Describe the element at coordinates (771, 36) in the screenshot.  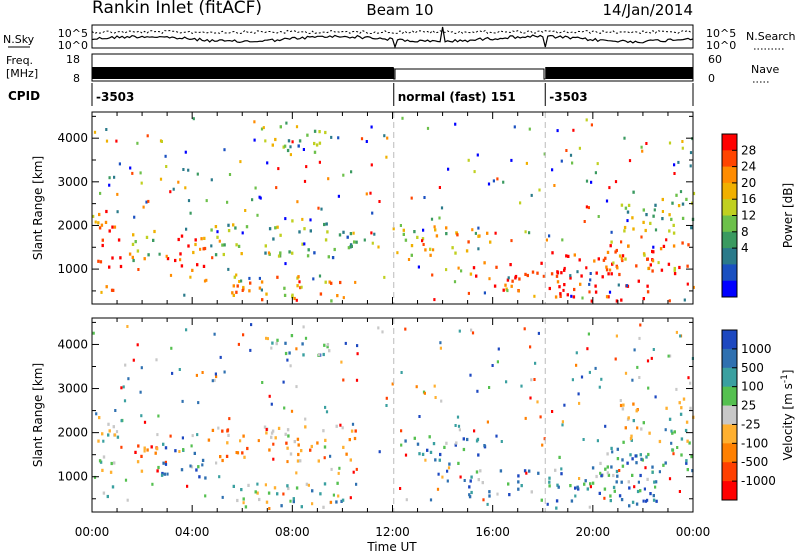
I see `noise-search-label: N.Search` at that location.